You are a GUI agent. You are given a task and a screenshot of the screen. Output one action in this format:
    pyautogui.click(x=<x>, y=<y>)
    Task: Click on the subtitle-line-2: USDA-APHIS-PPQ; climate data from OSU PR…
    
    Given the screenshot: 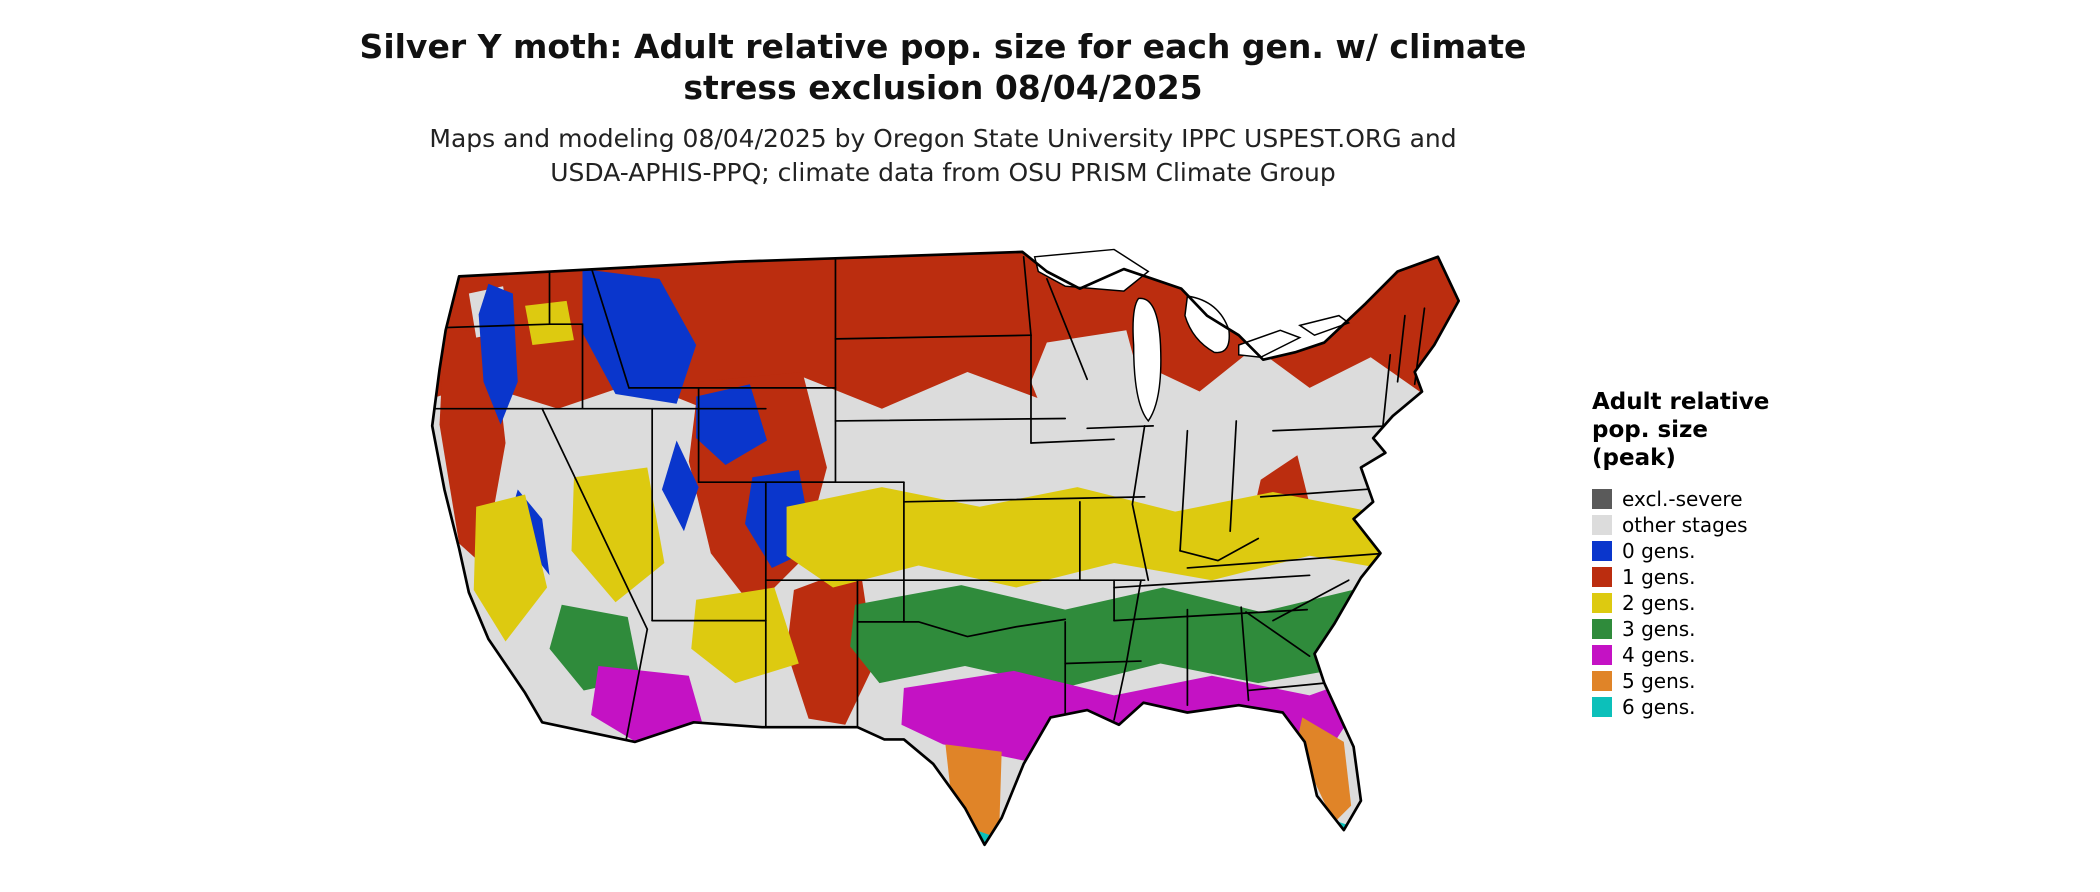 What is the action you would take?
    pyautogui.click(x=943, y=172)
    